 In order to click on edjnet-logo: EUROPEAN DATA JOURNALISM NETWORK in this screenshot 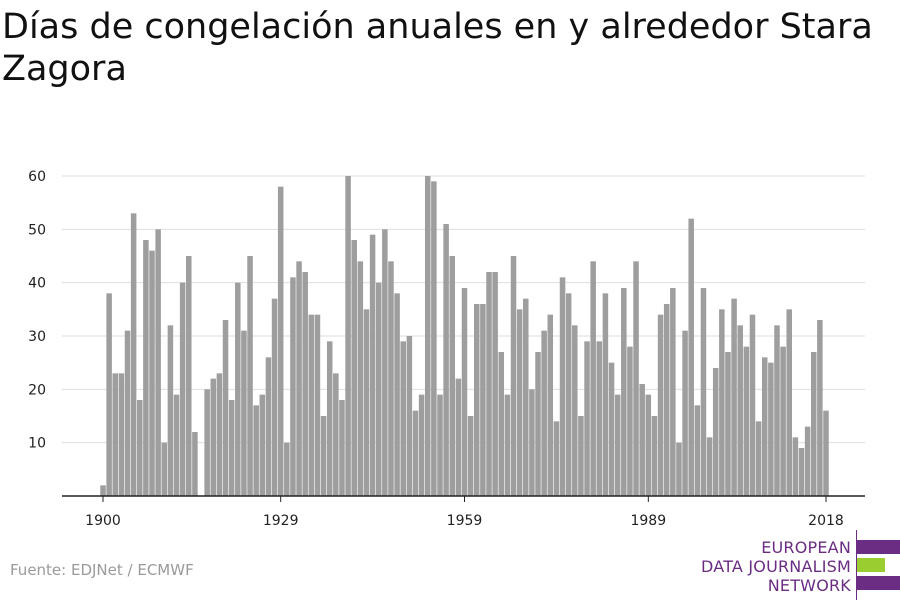, I will do `click(800, 565)`.